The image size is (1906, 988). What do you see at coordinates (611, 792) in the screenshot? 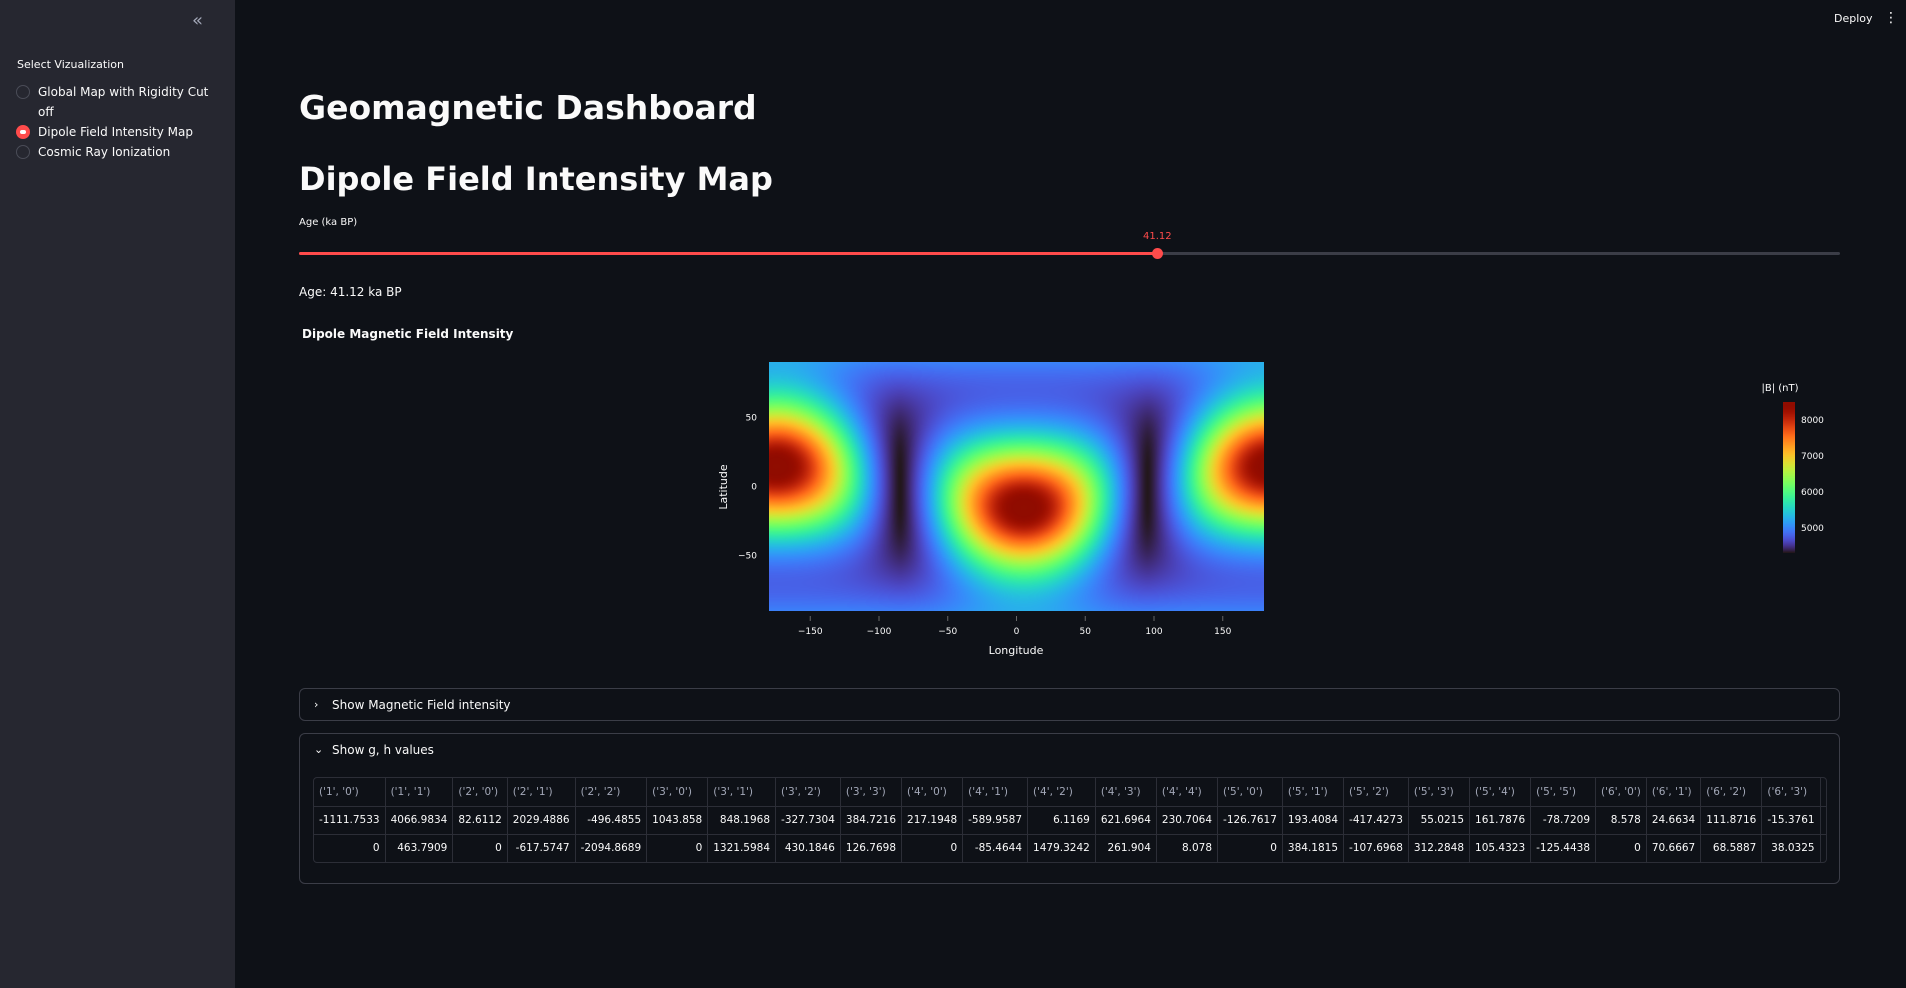
I see `column-header: ('2', '2')` at bounding box center [611, 792].